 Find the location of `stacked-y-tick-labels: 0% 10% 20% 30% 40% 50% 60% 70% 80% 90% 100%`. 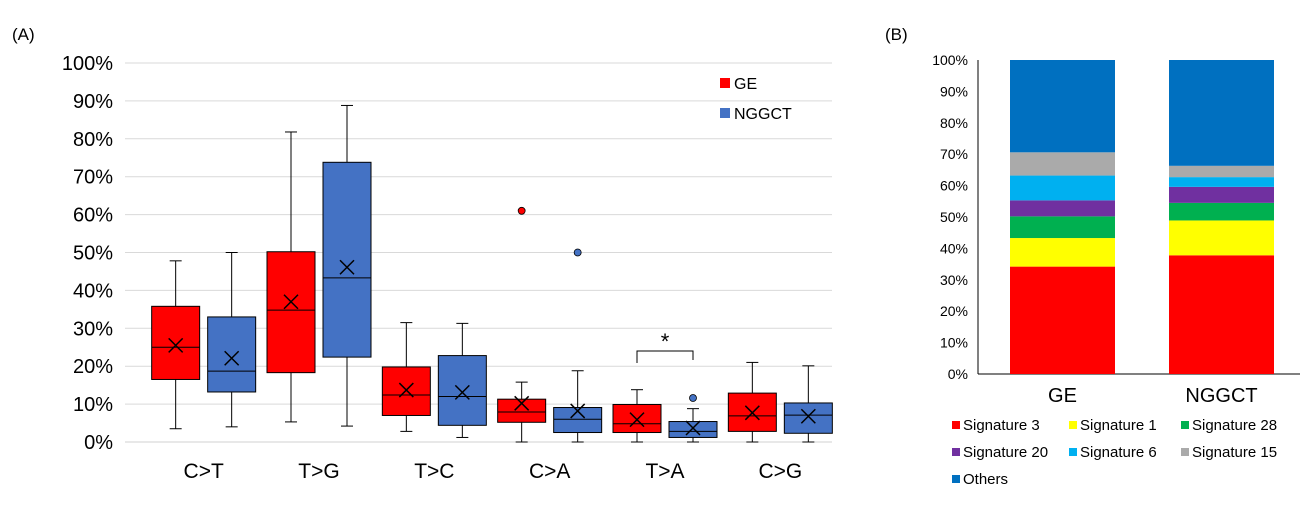

stacked-y-tick-labels: 0% 10% 20% 30% 40% 50% 60% 70% 80% 90% 100% is located at coordinates (950, 217).